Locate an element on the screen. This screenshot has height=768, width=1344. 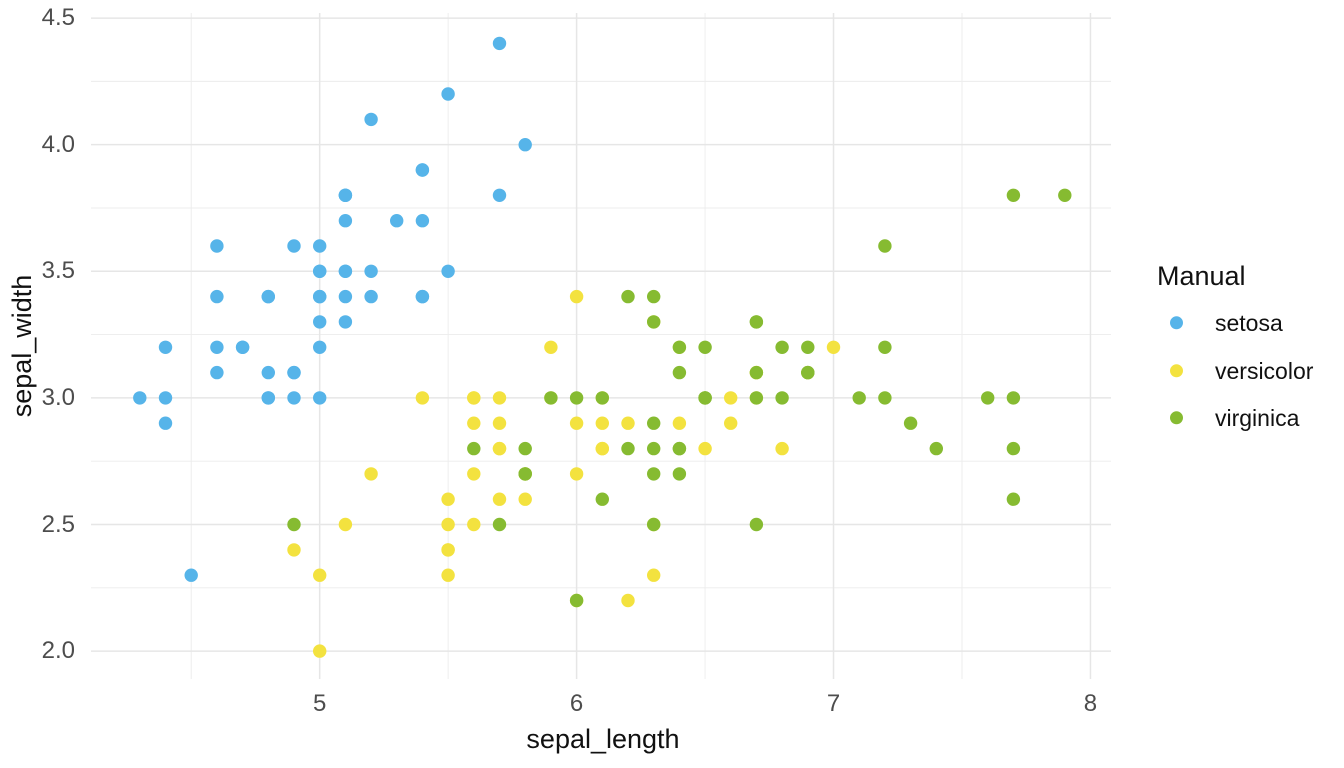
legend: Manual setosa versicolor virginica is located at coordinates (1247, 349).